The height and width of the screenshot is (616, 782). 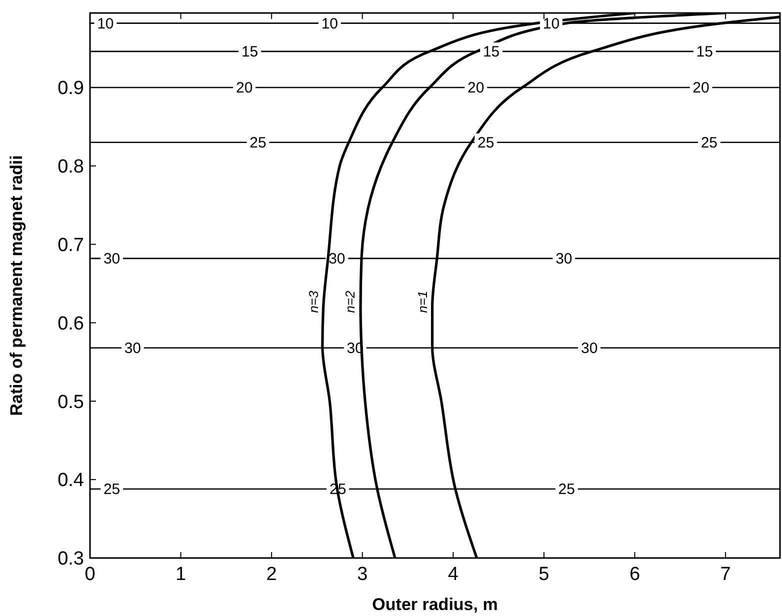 I want to click on y-tick-label: 0.5, so click(x=71, y=402).